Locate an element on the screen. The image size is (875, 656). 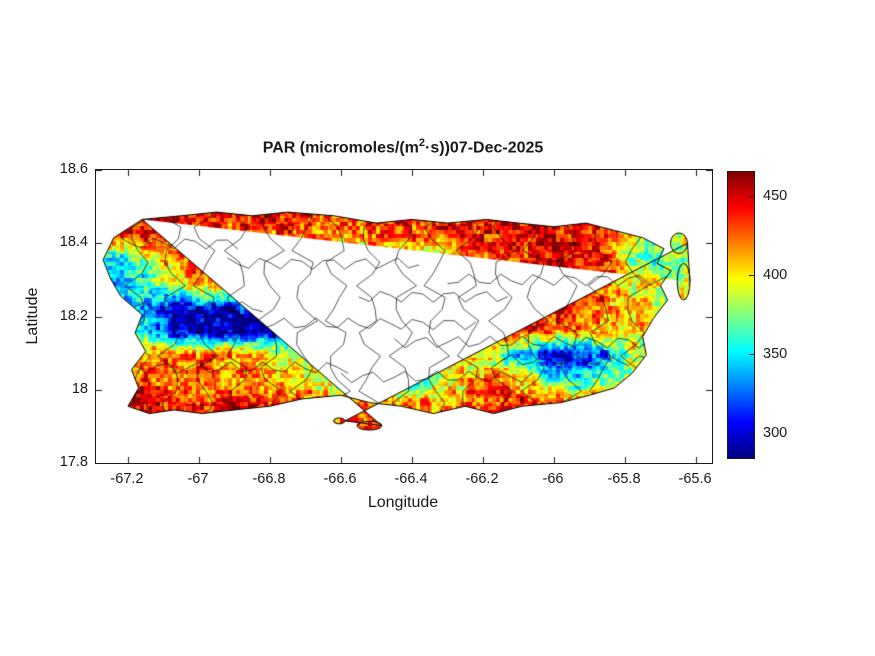
colorbar-tick-label: 350 is located at coordinates (775, 354).